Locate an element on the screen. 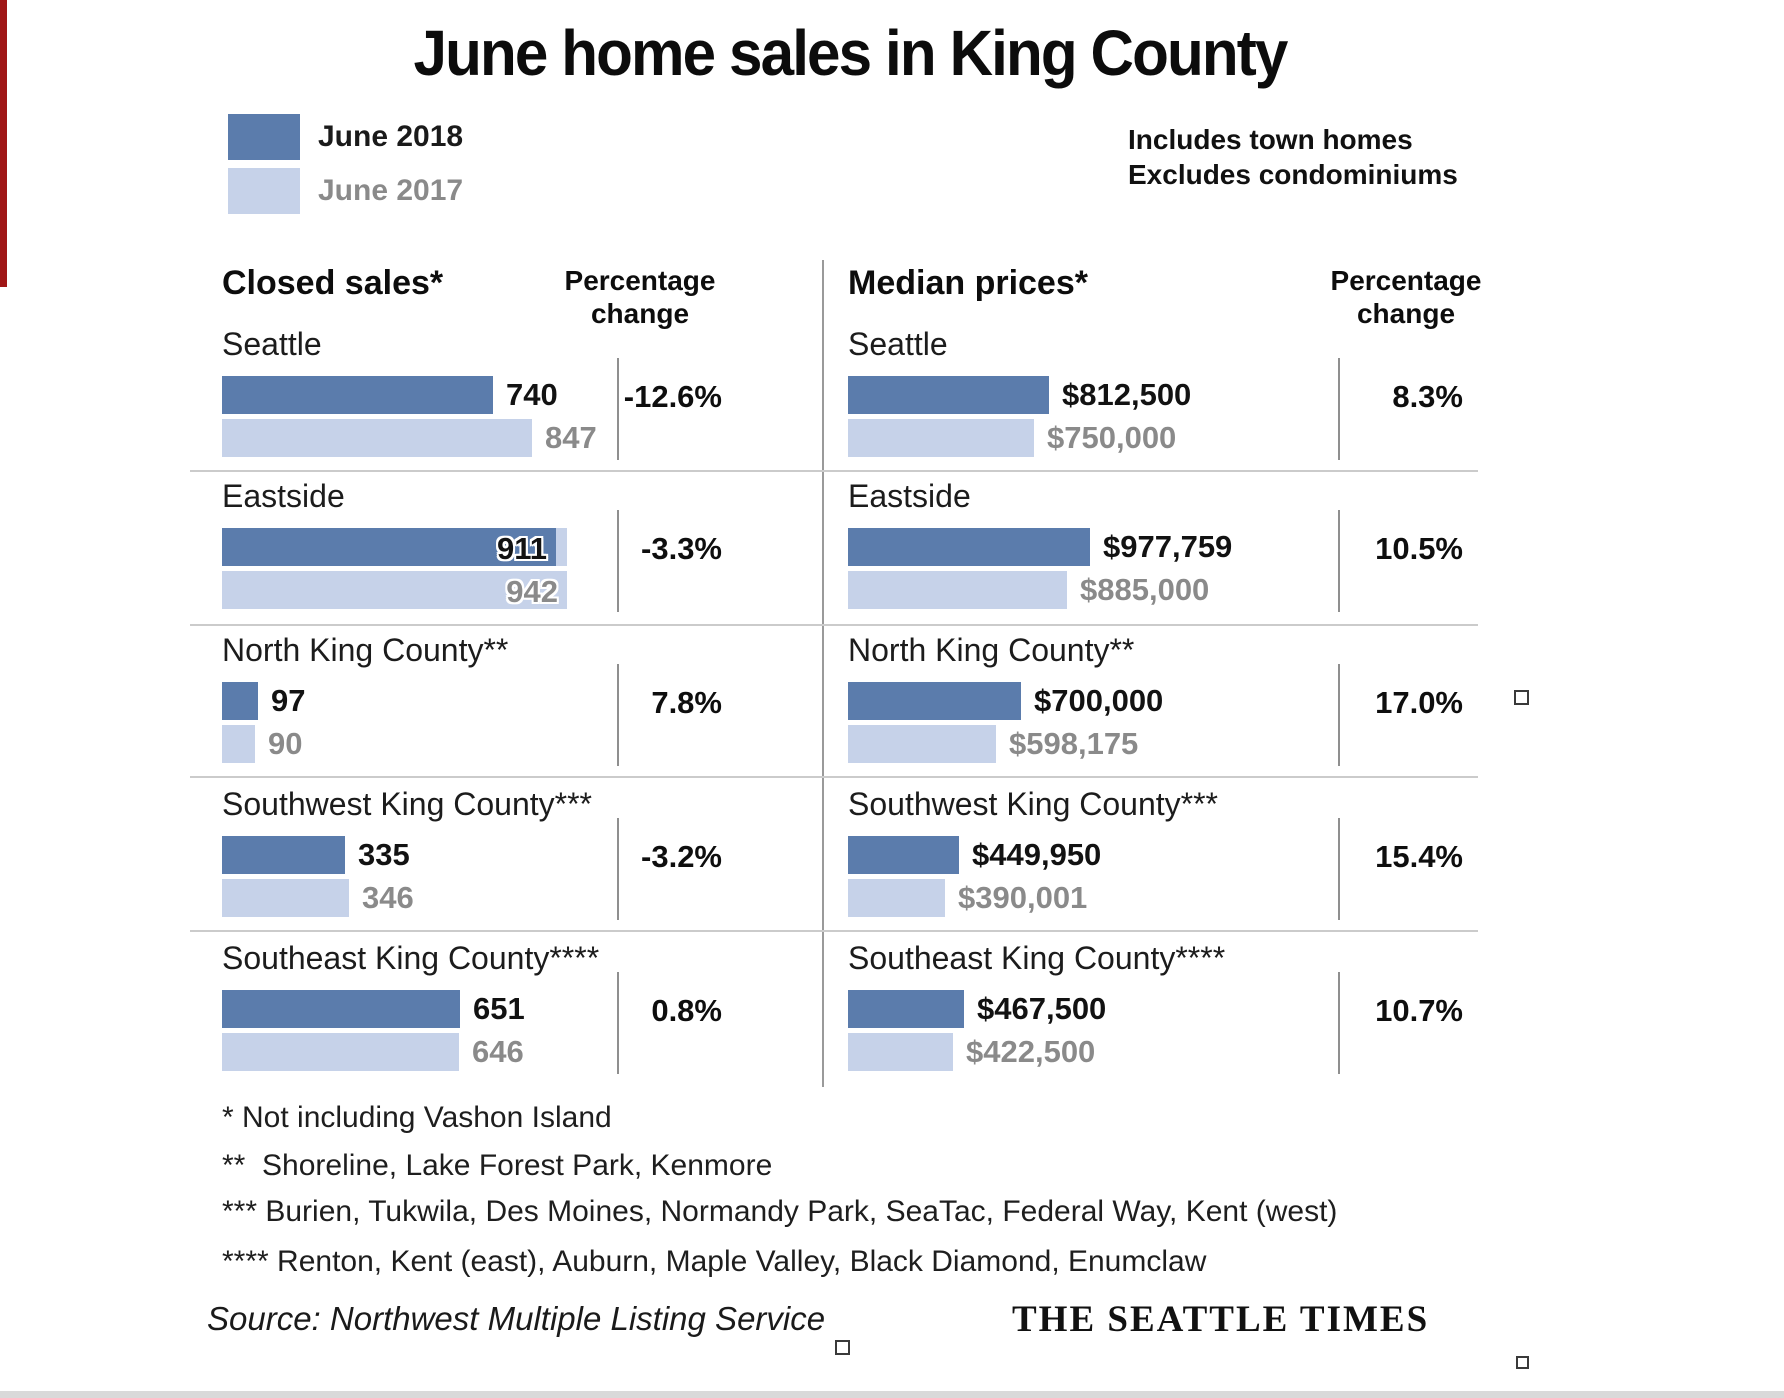  row-median-seattle: Seattle $812,500 $750,000 is located at coordinates (1158, 401).